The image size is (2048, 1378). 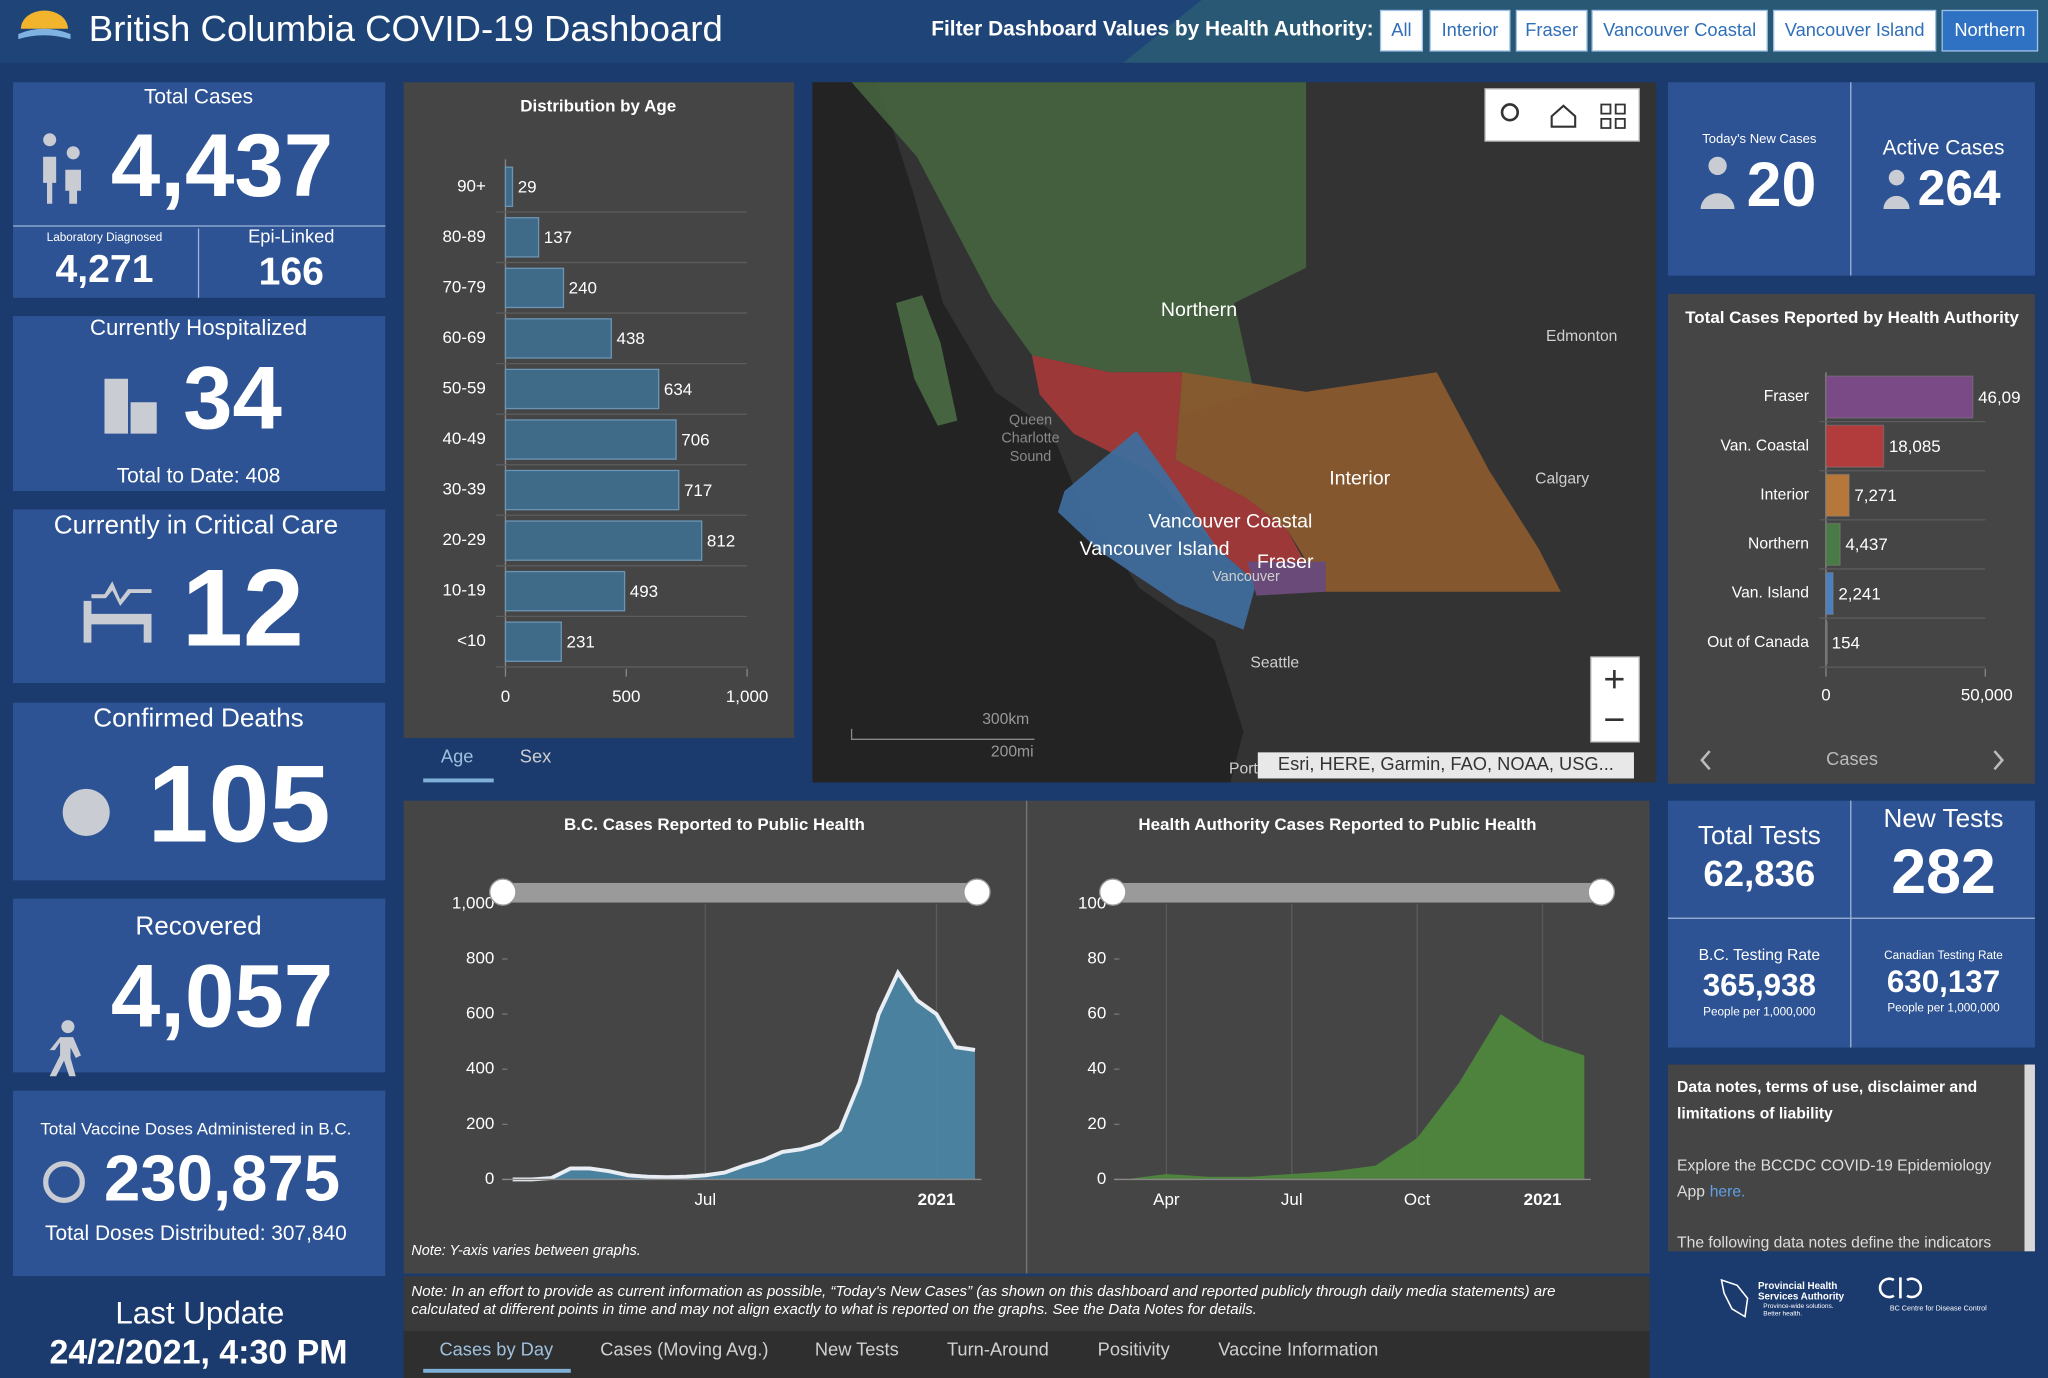 What do you see at coordinates (198, 1352) in the screenshot?
I see `label: 24/2/2021, 4:30 PM` at bounding box center [198, 1352].